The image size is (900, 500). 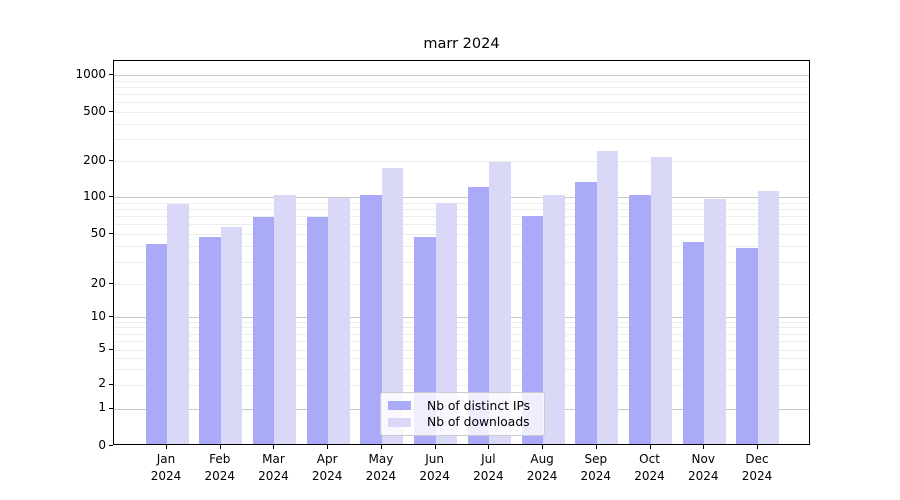 I want to click on y-tick-label: 10, so click(x=98, y=315).